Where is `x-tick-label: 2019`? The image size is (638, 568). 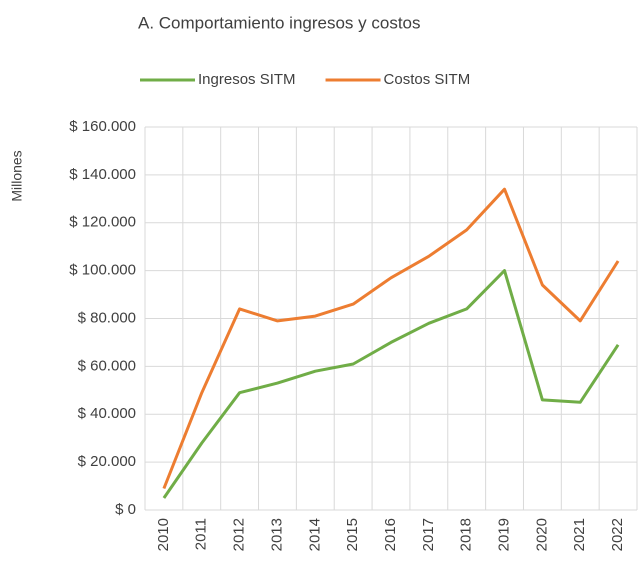
x-tick-label: 2019 is located at coordinates (504, 534).